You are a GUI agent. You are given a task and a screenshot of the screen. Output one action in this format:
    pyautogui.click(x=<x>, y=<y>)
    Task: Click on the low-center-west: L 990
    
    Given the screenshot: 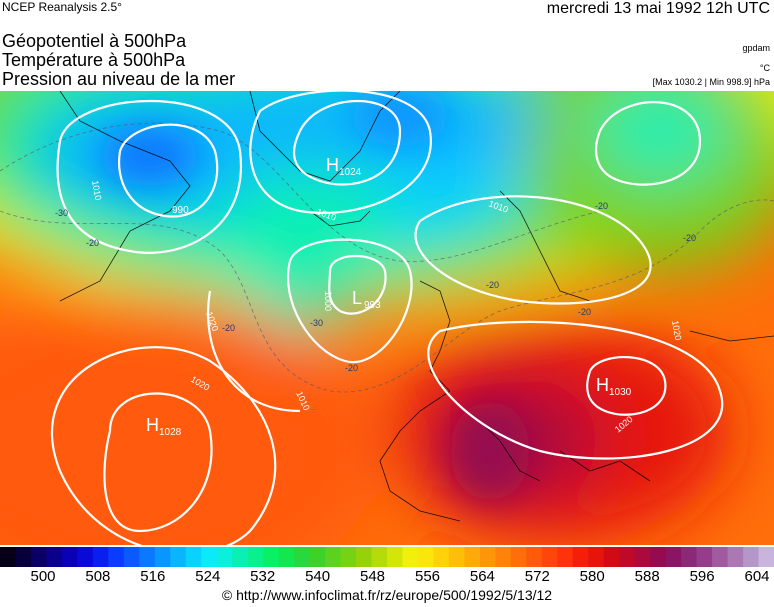 What is the action you would take?
    pyautogui.click(x=180, y=210)
    